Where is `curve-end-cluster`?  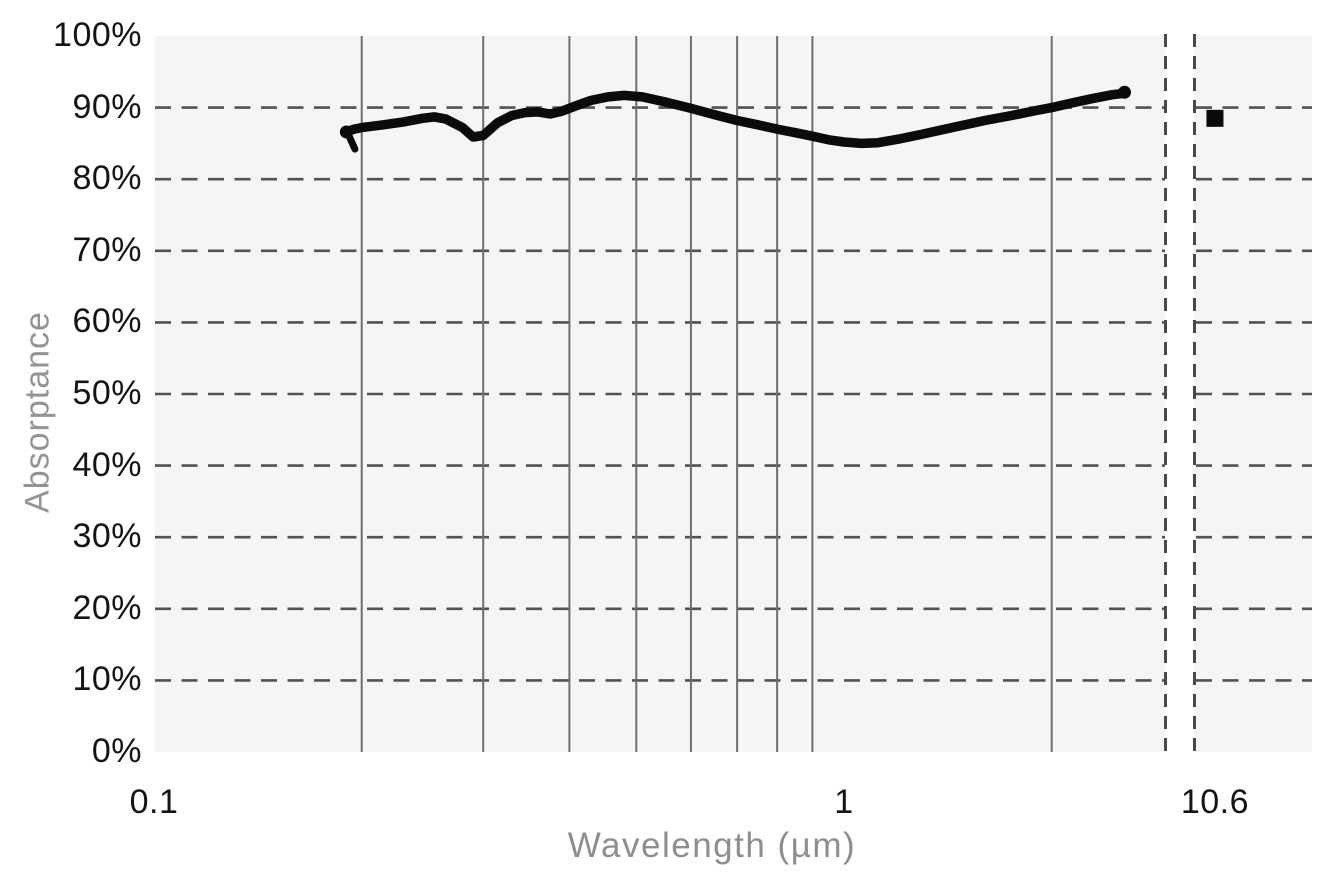 curve-end-cluster is located at coordinates (1125, 92).